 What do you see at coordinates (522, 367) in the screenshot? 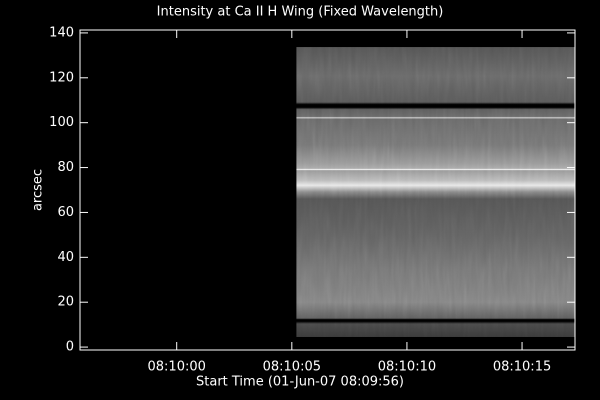
I see `x-tick-label: 08:10:15` at bounding box center [522, 367].